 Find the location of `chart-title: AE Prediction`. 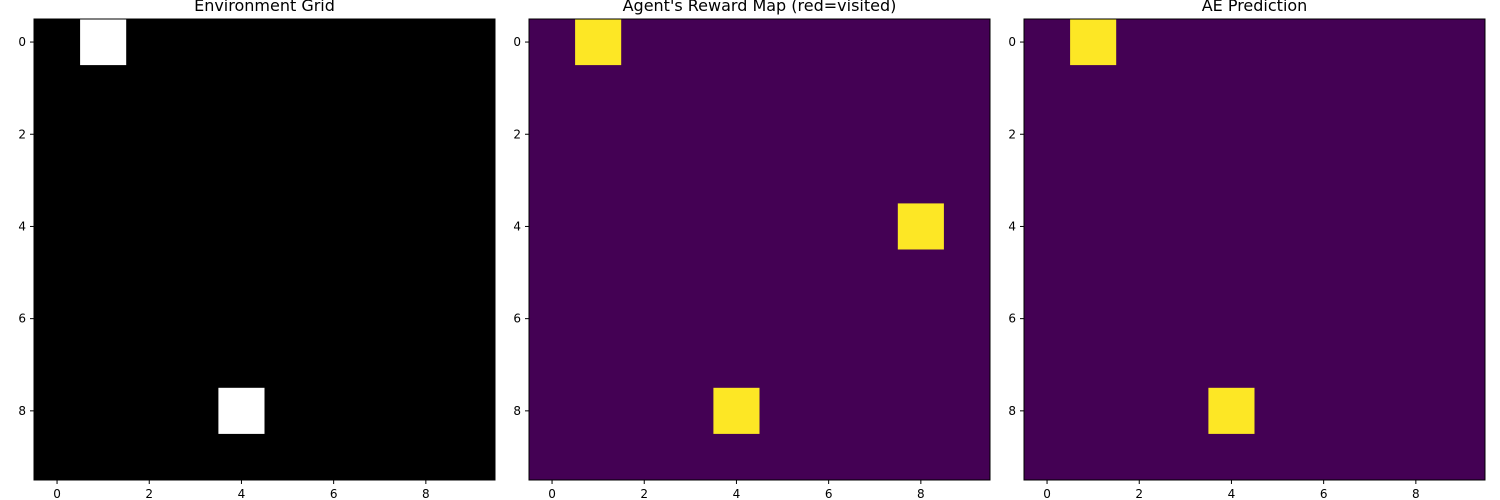

chart-title: AE Prediction is located at coordinates (1255, 7).